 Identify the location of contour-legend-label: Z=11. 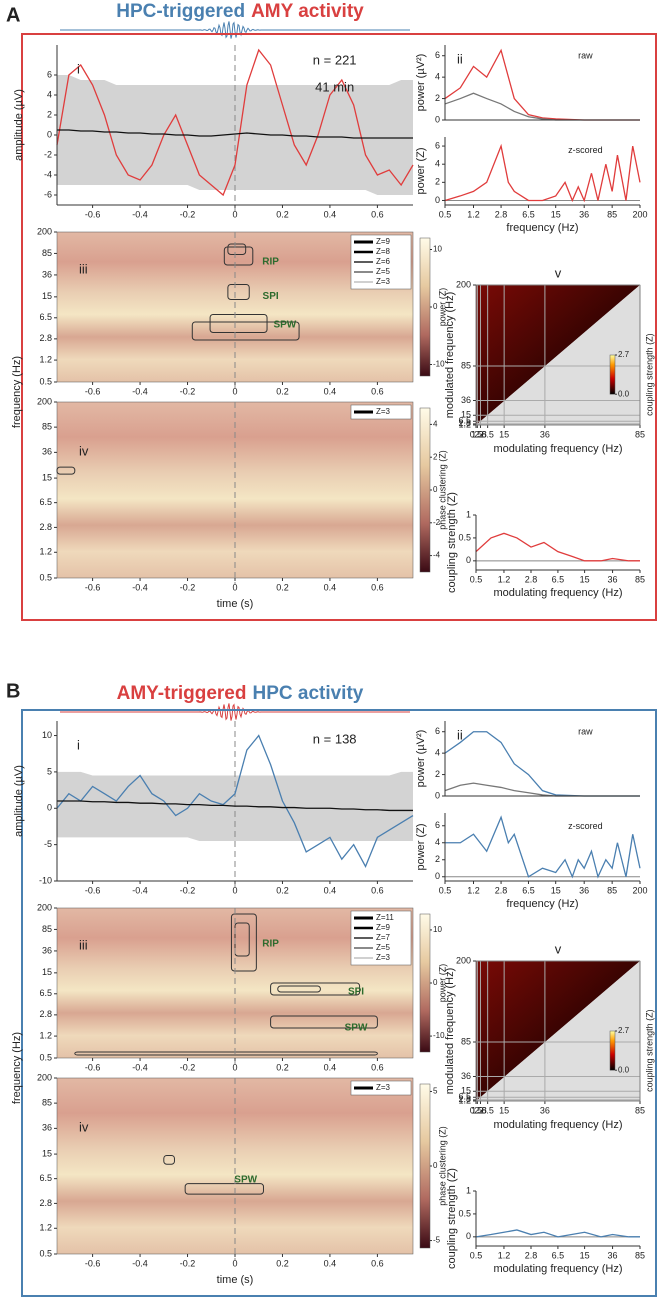
(385, 917).